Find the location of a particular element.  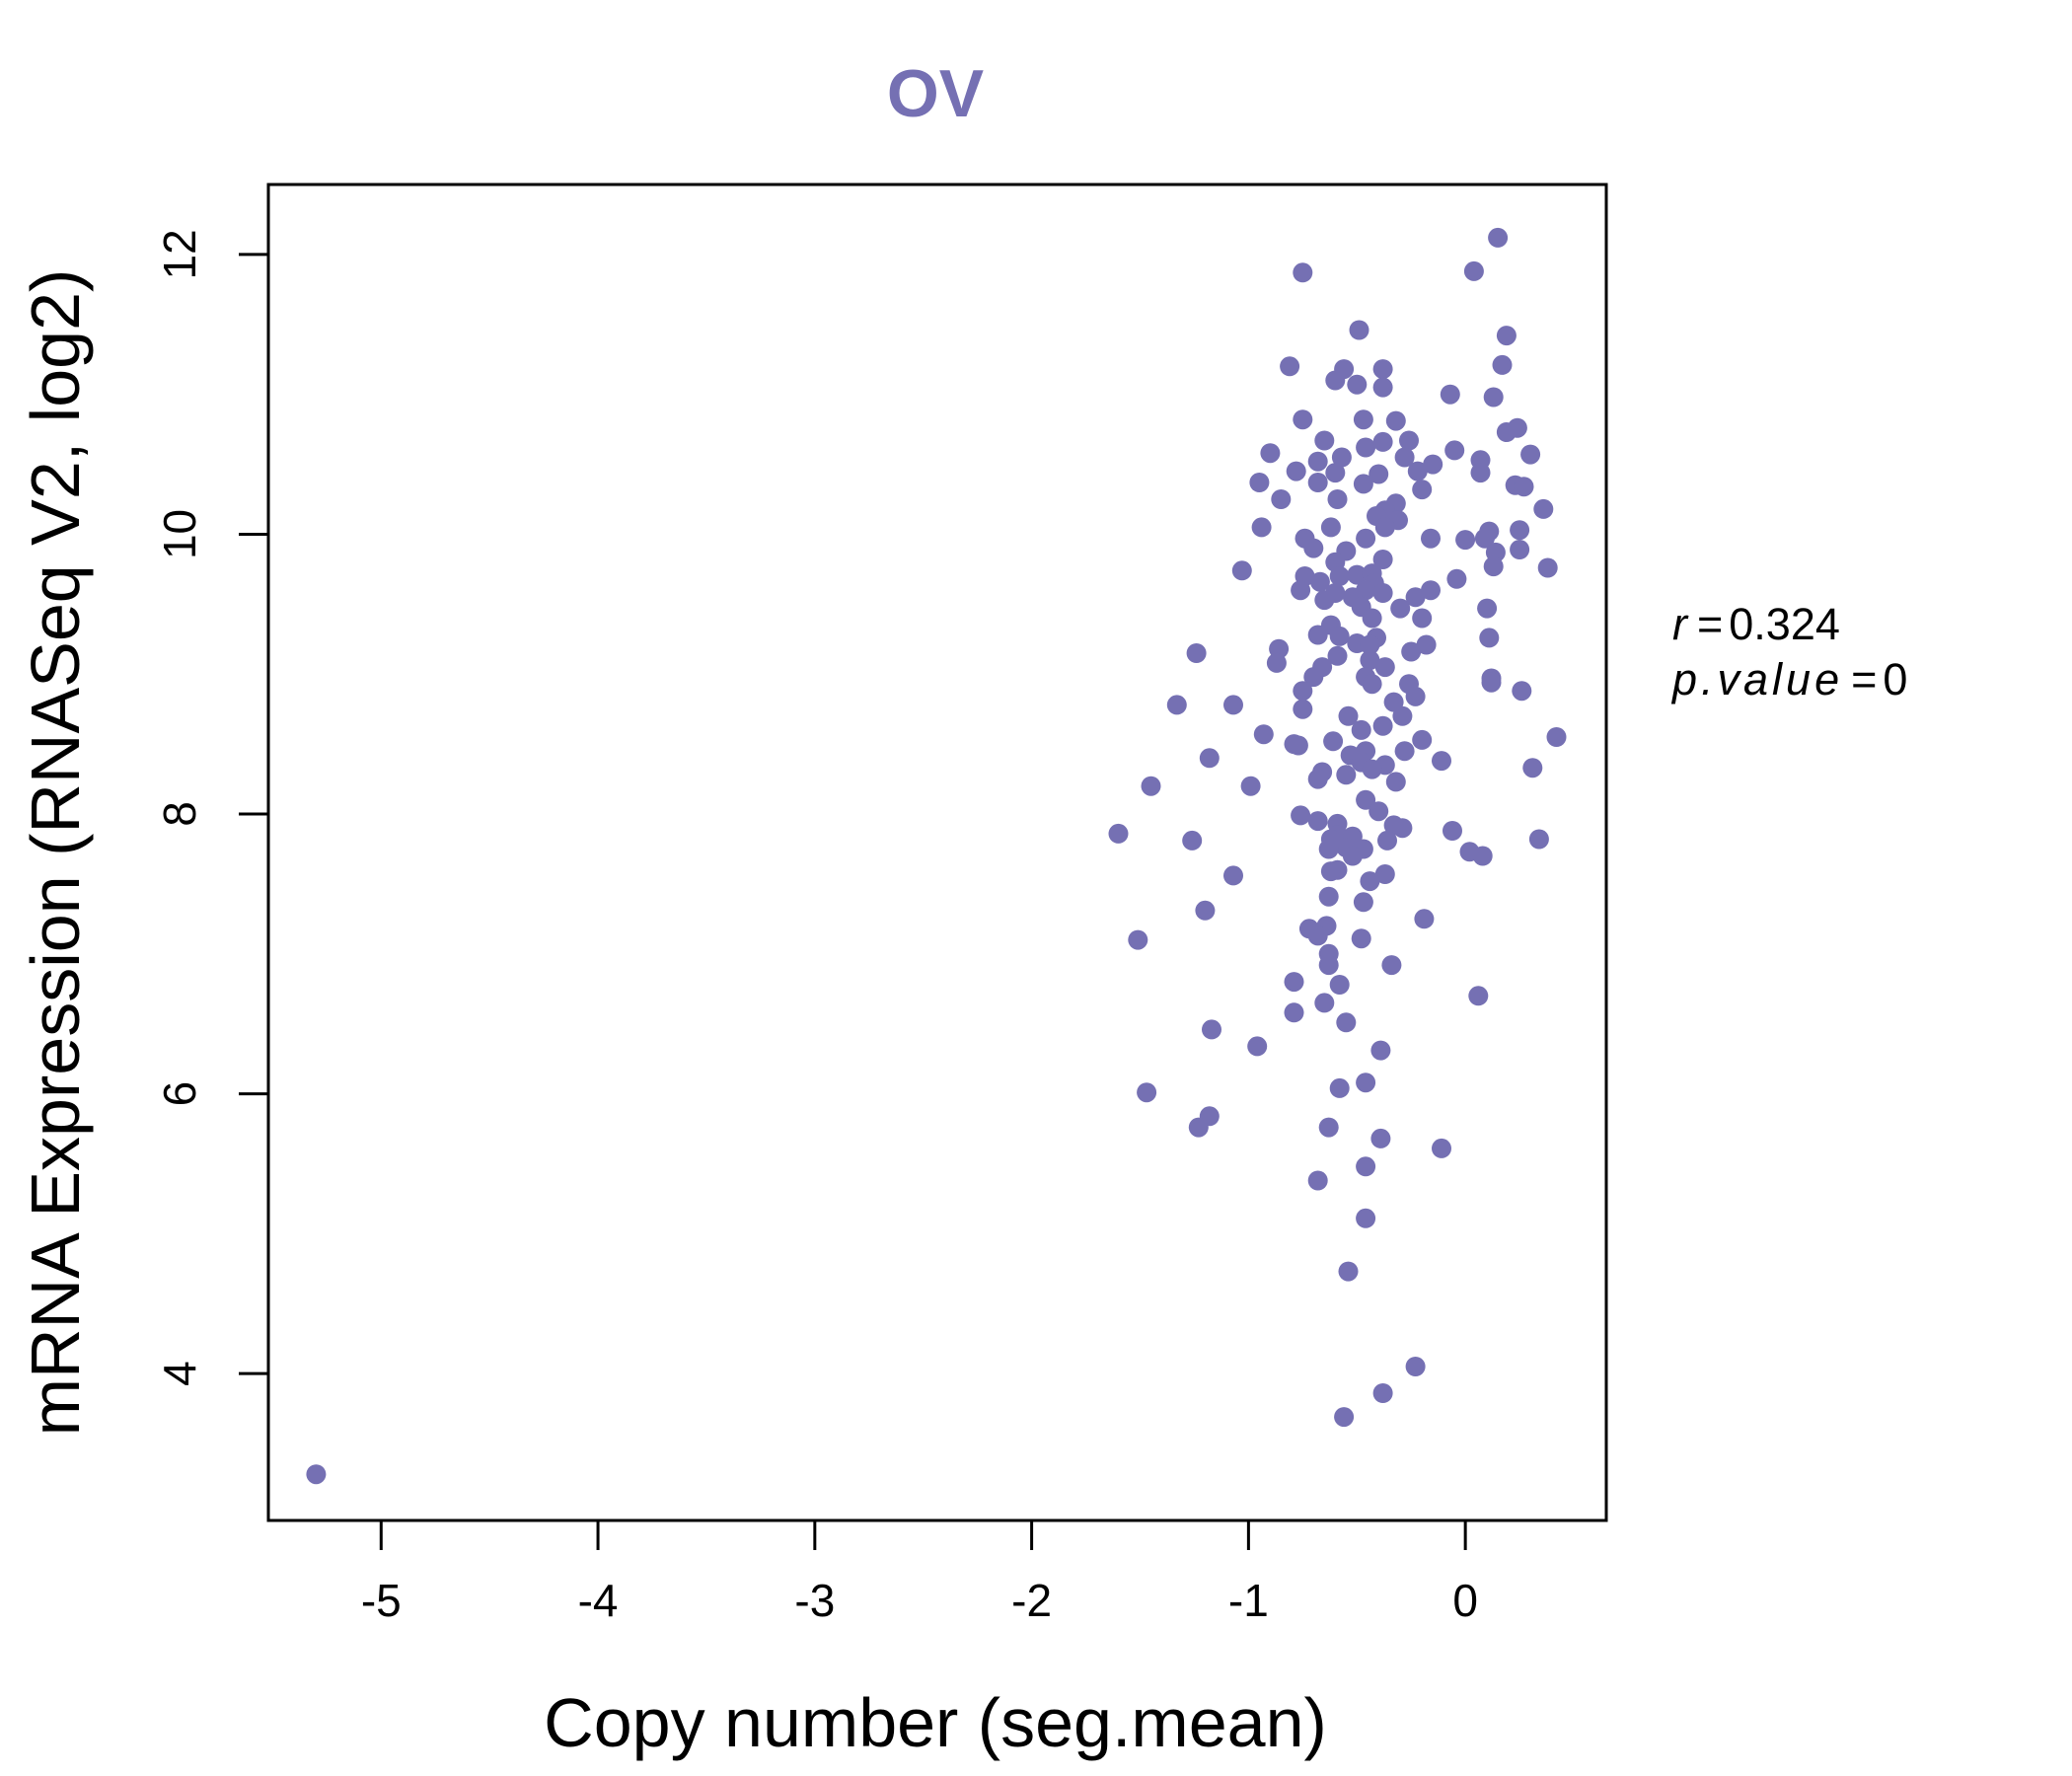

r-stat: r = 0.324 is located at coordinates (1756, 624).